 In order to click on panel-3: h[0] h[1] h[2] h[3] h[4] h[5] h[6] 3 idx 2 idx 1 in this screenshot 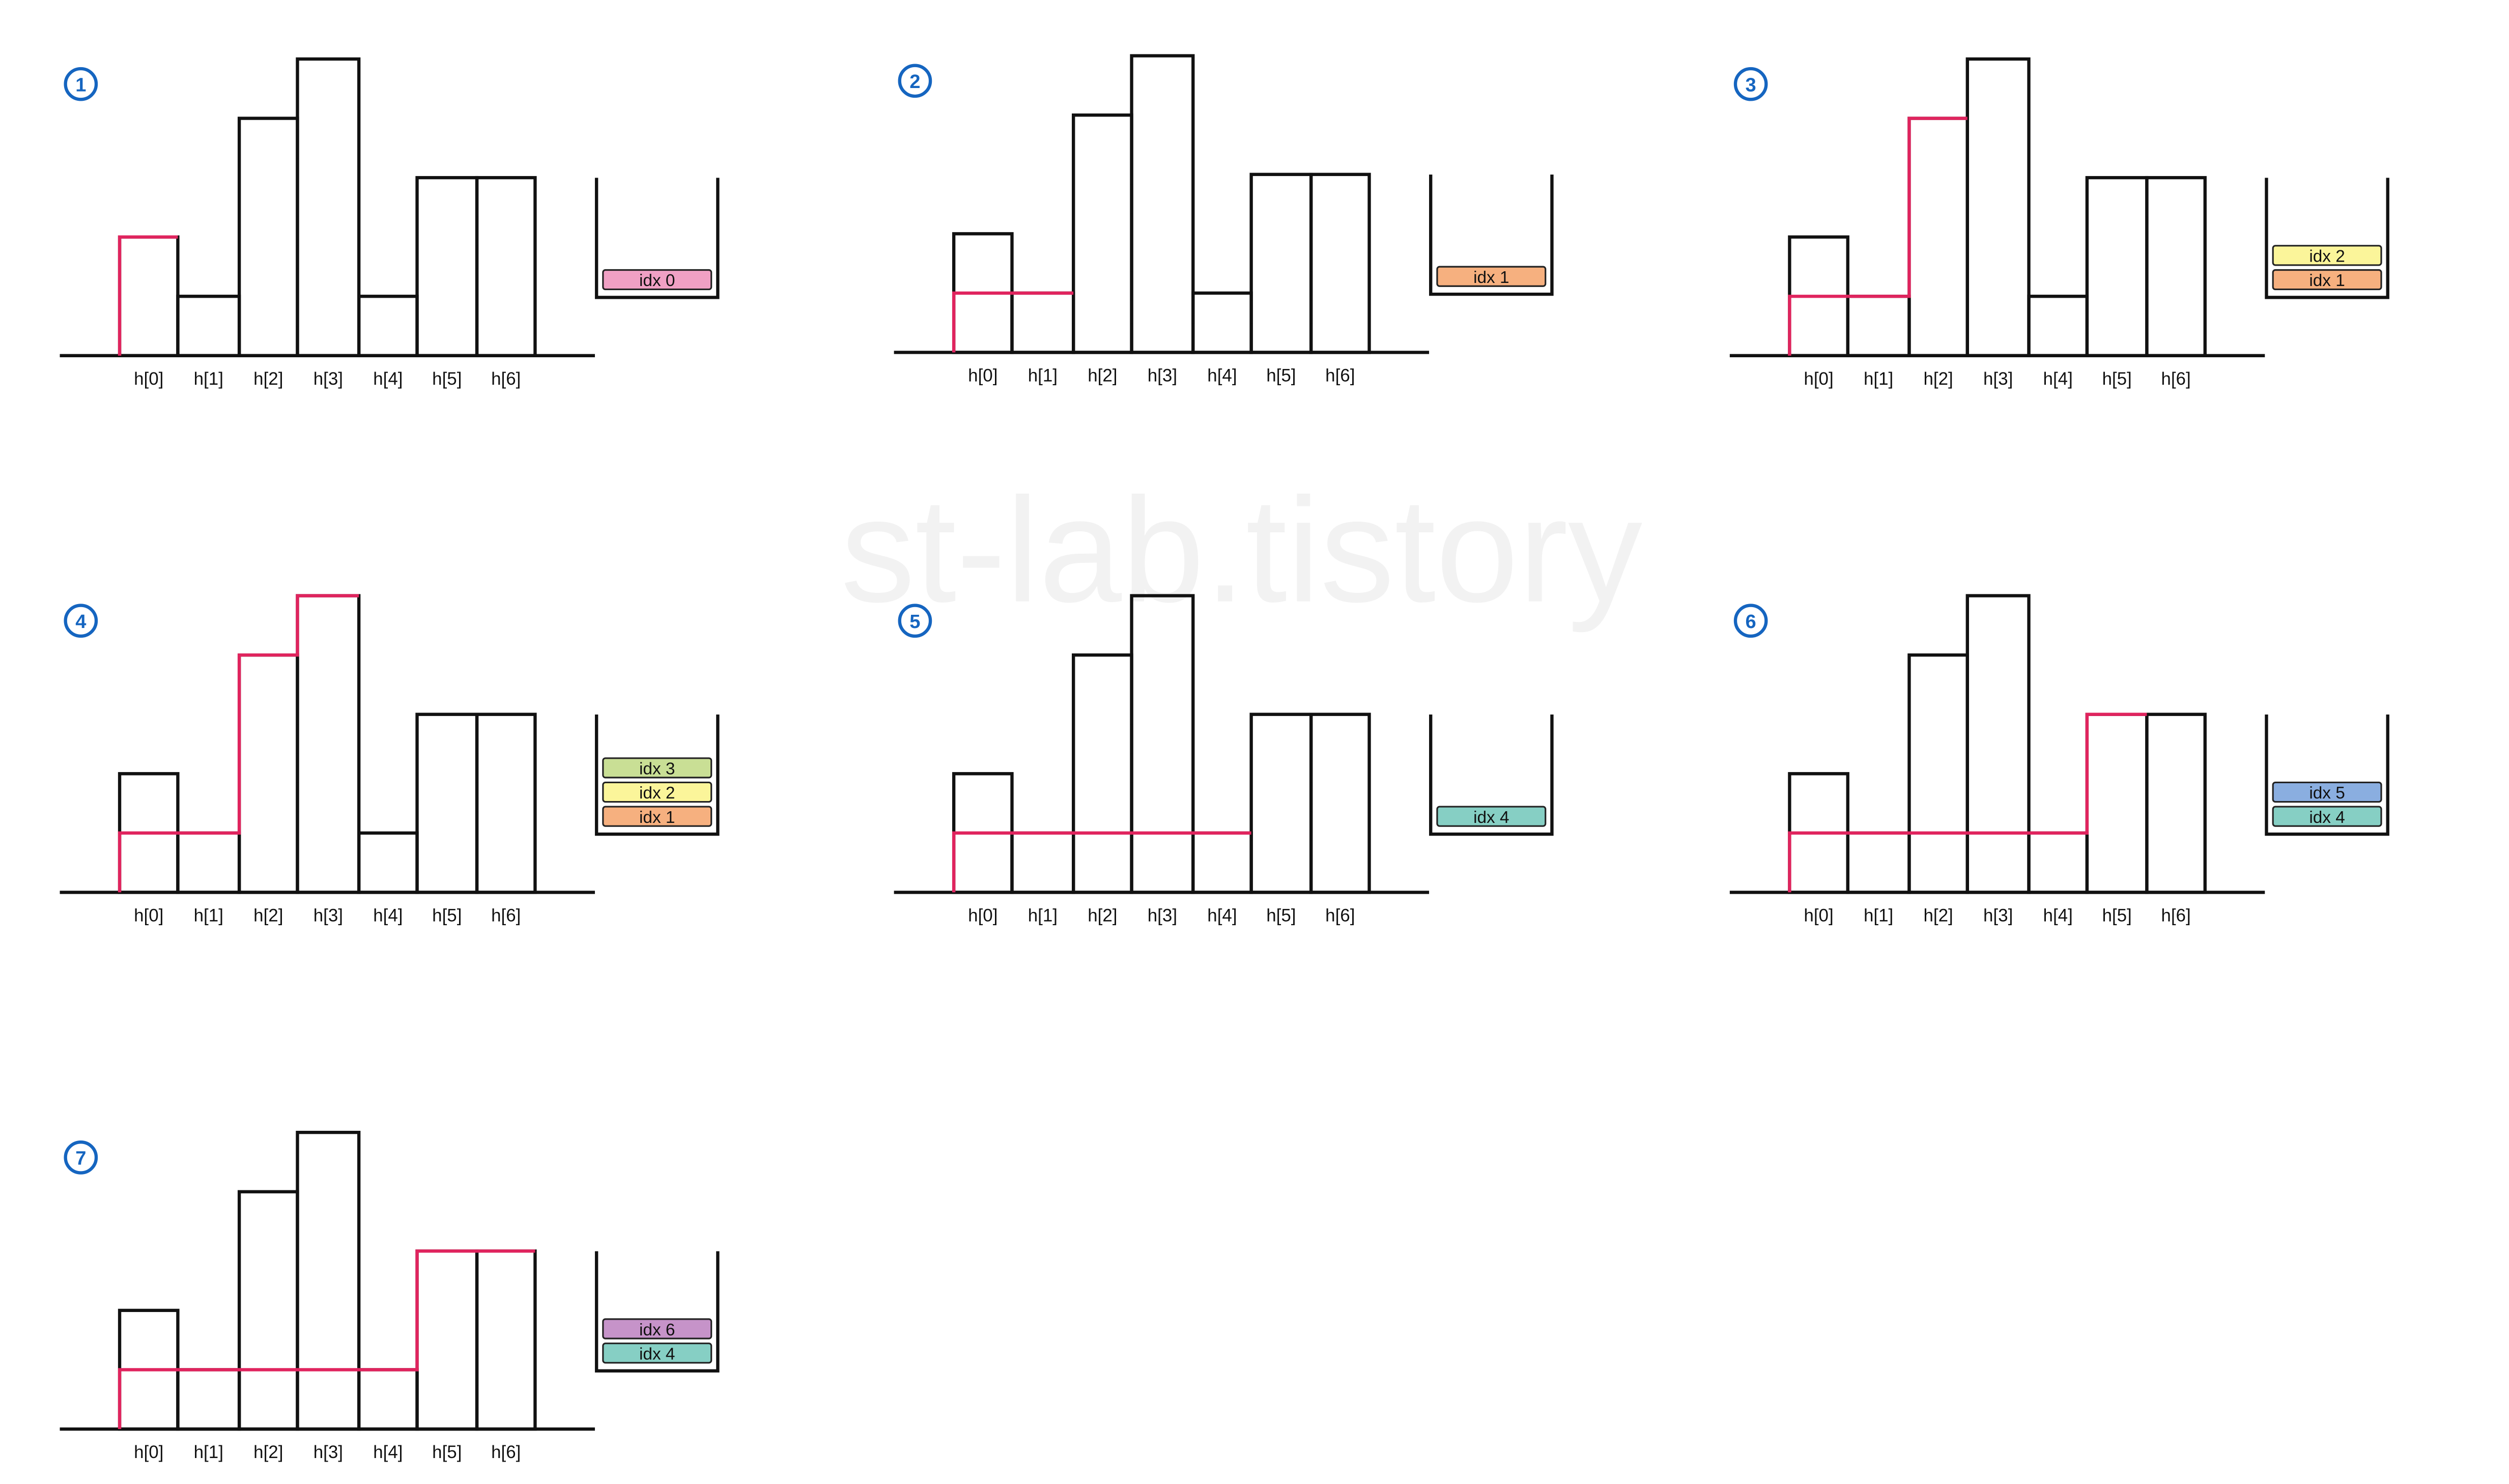, I will do `click(2059, 223)`.